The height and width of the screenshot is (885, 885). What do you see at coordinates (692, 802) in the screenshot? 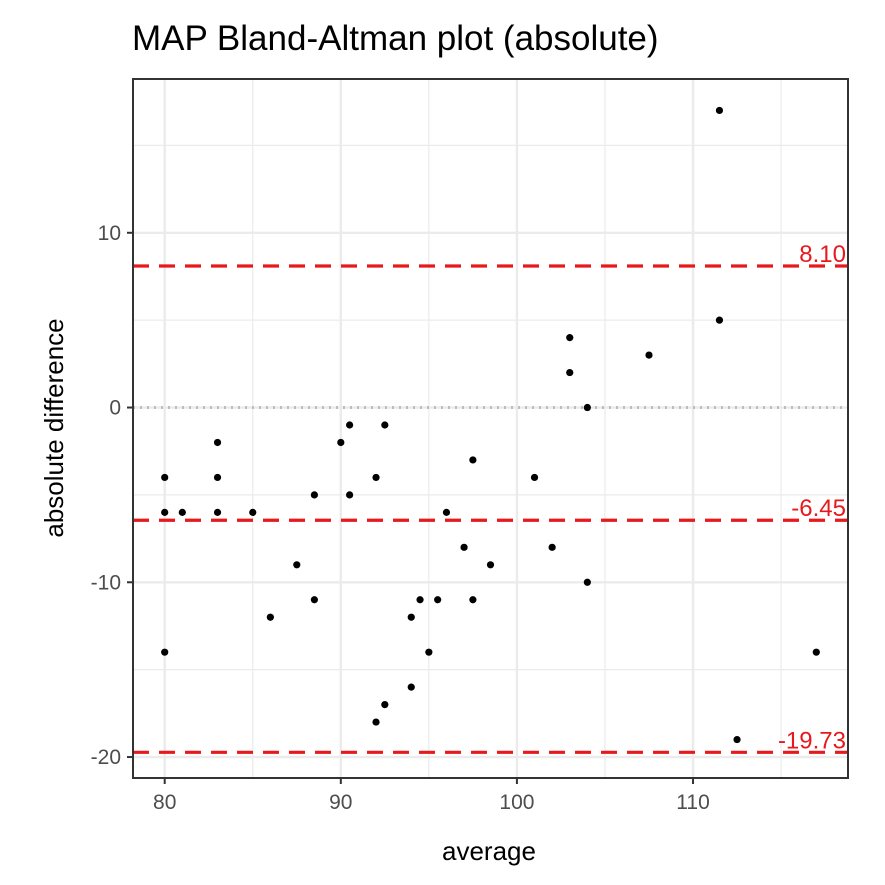
I see `x-tick-label: 110` at bounding box center [692, 802].